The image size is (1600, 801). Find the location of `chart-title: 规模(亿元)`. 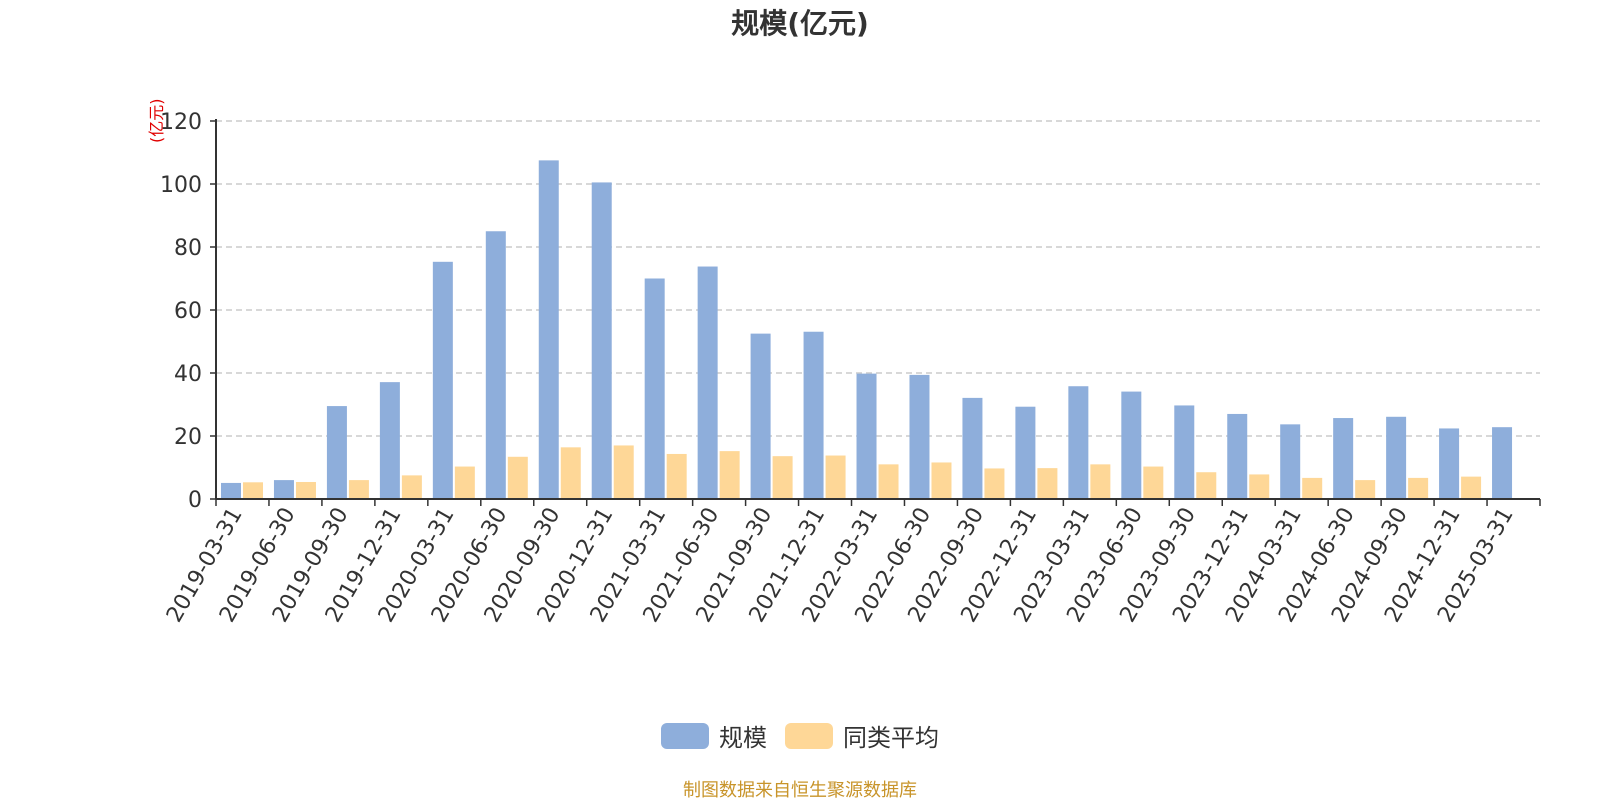

chart-title: 规模(亿元) is located at coordinates (800, 23).